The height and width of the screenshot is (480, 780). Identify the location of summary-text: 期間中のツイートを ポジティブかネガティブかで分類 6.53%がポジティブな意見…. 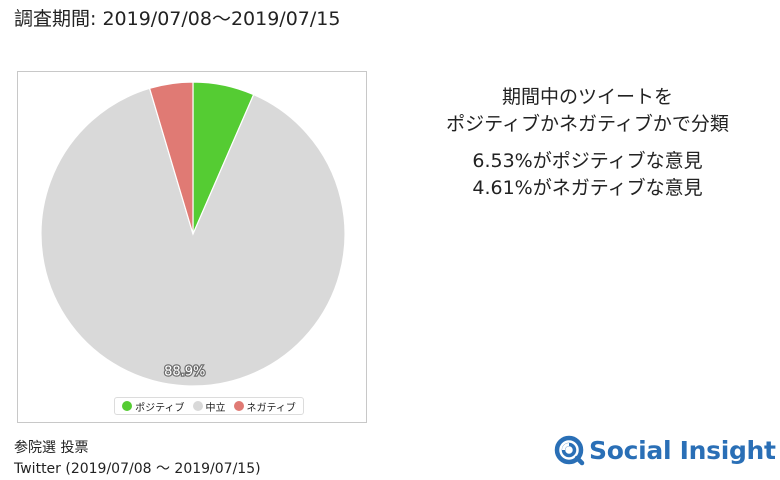
(587, 143).